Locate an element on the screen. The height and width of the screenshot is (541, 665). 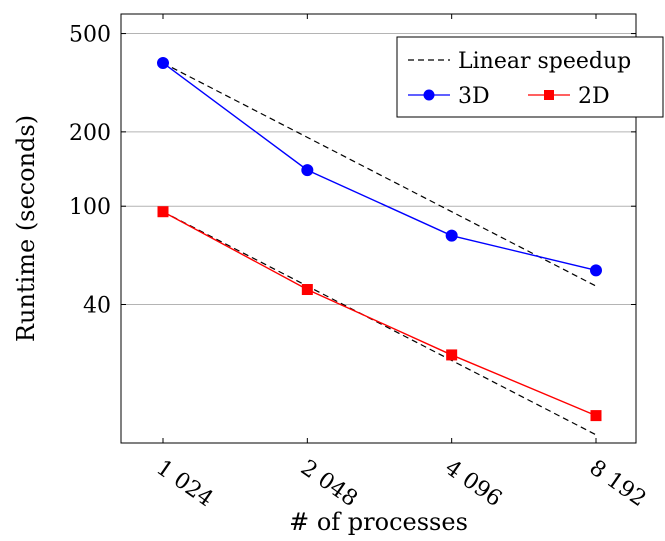
legend-3d-marker is located at coordinates (429, 95).